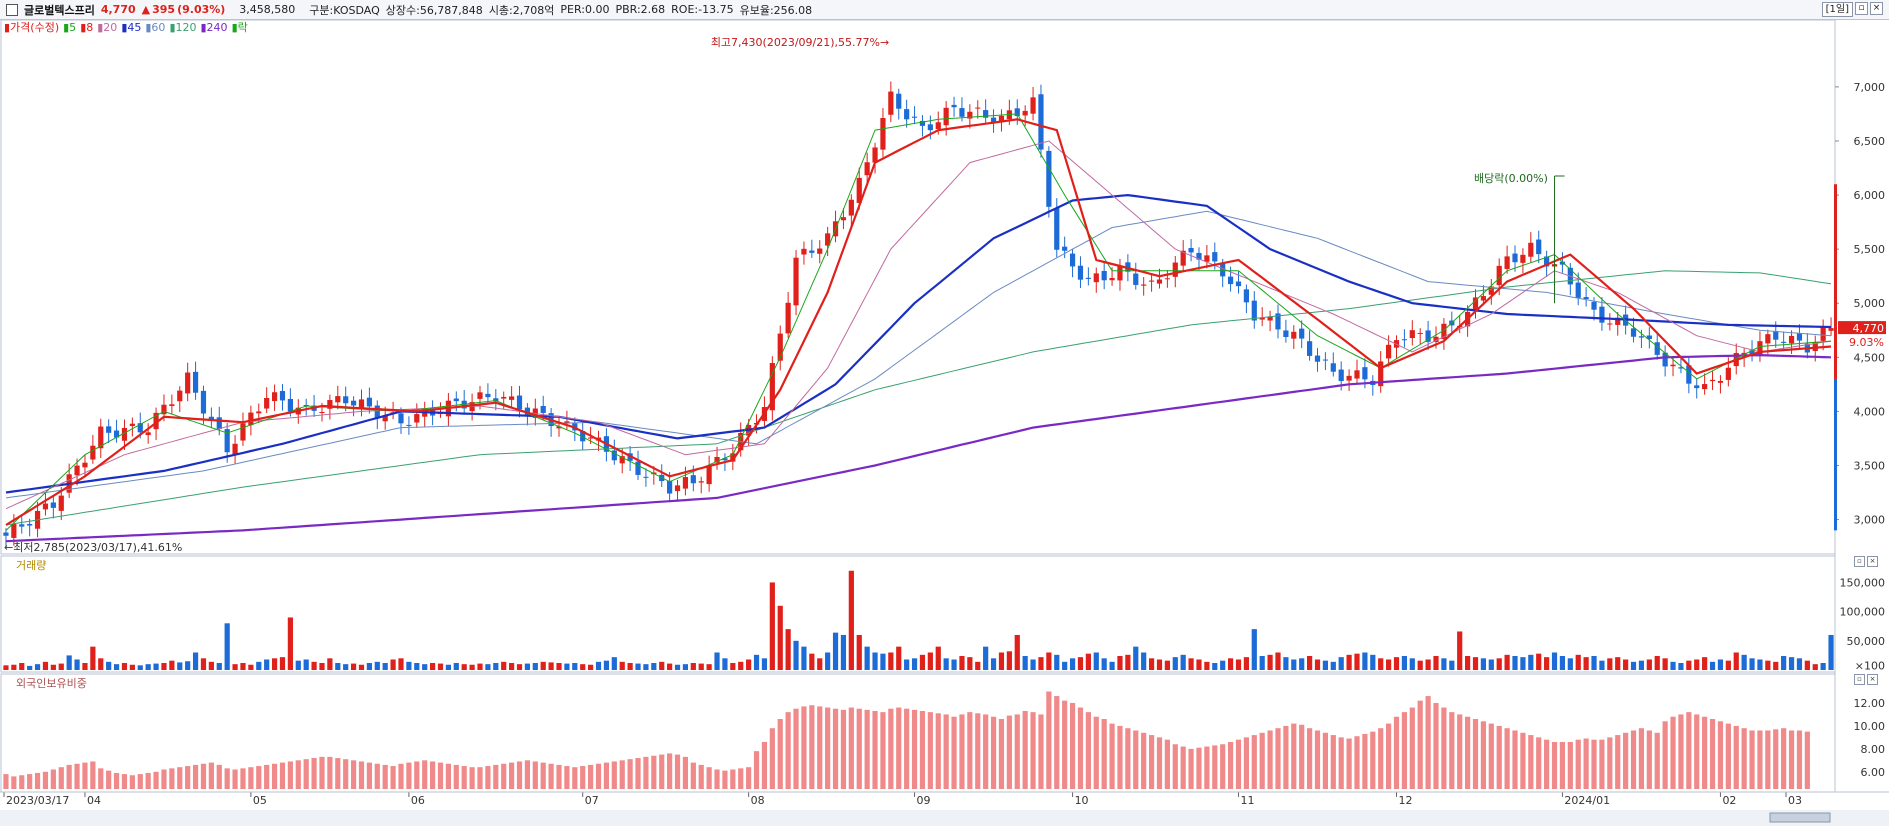 The height and width of the screenshot is (826, 1889). Describe the element at coordinates (107, 27) in the screenshot. I see `legend-item: ▮20` at that location.